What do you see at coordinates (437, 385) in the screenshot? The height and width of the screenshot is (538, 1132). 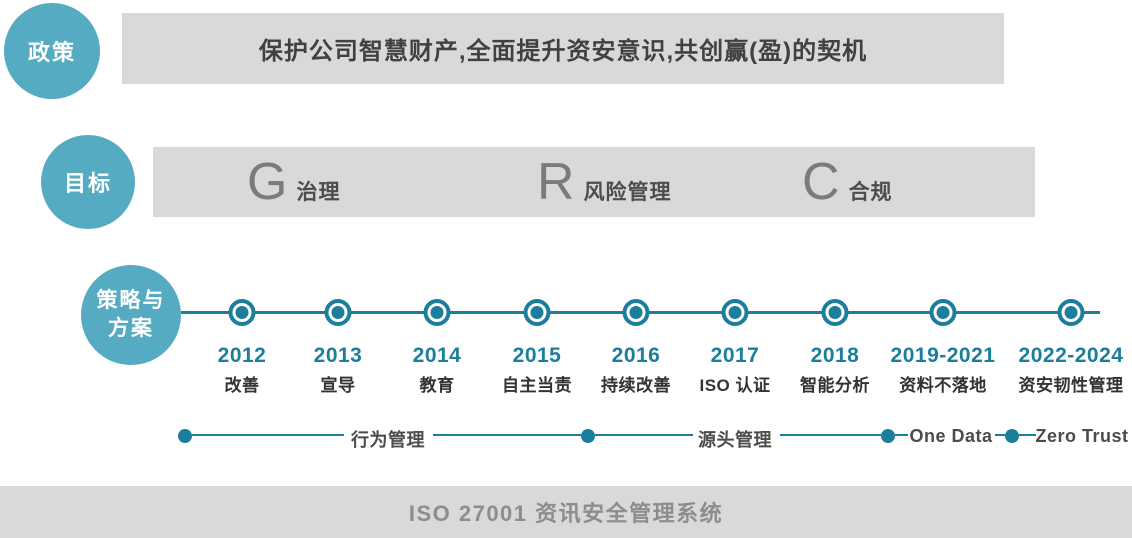 I see `timeline-label: 教育` at bounding box center [437, 385].